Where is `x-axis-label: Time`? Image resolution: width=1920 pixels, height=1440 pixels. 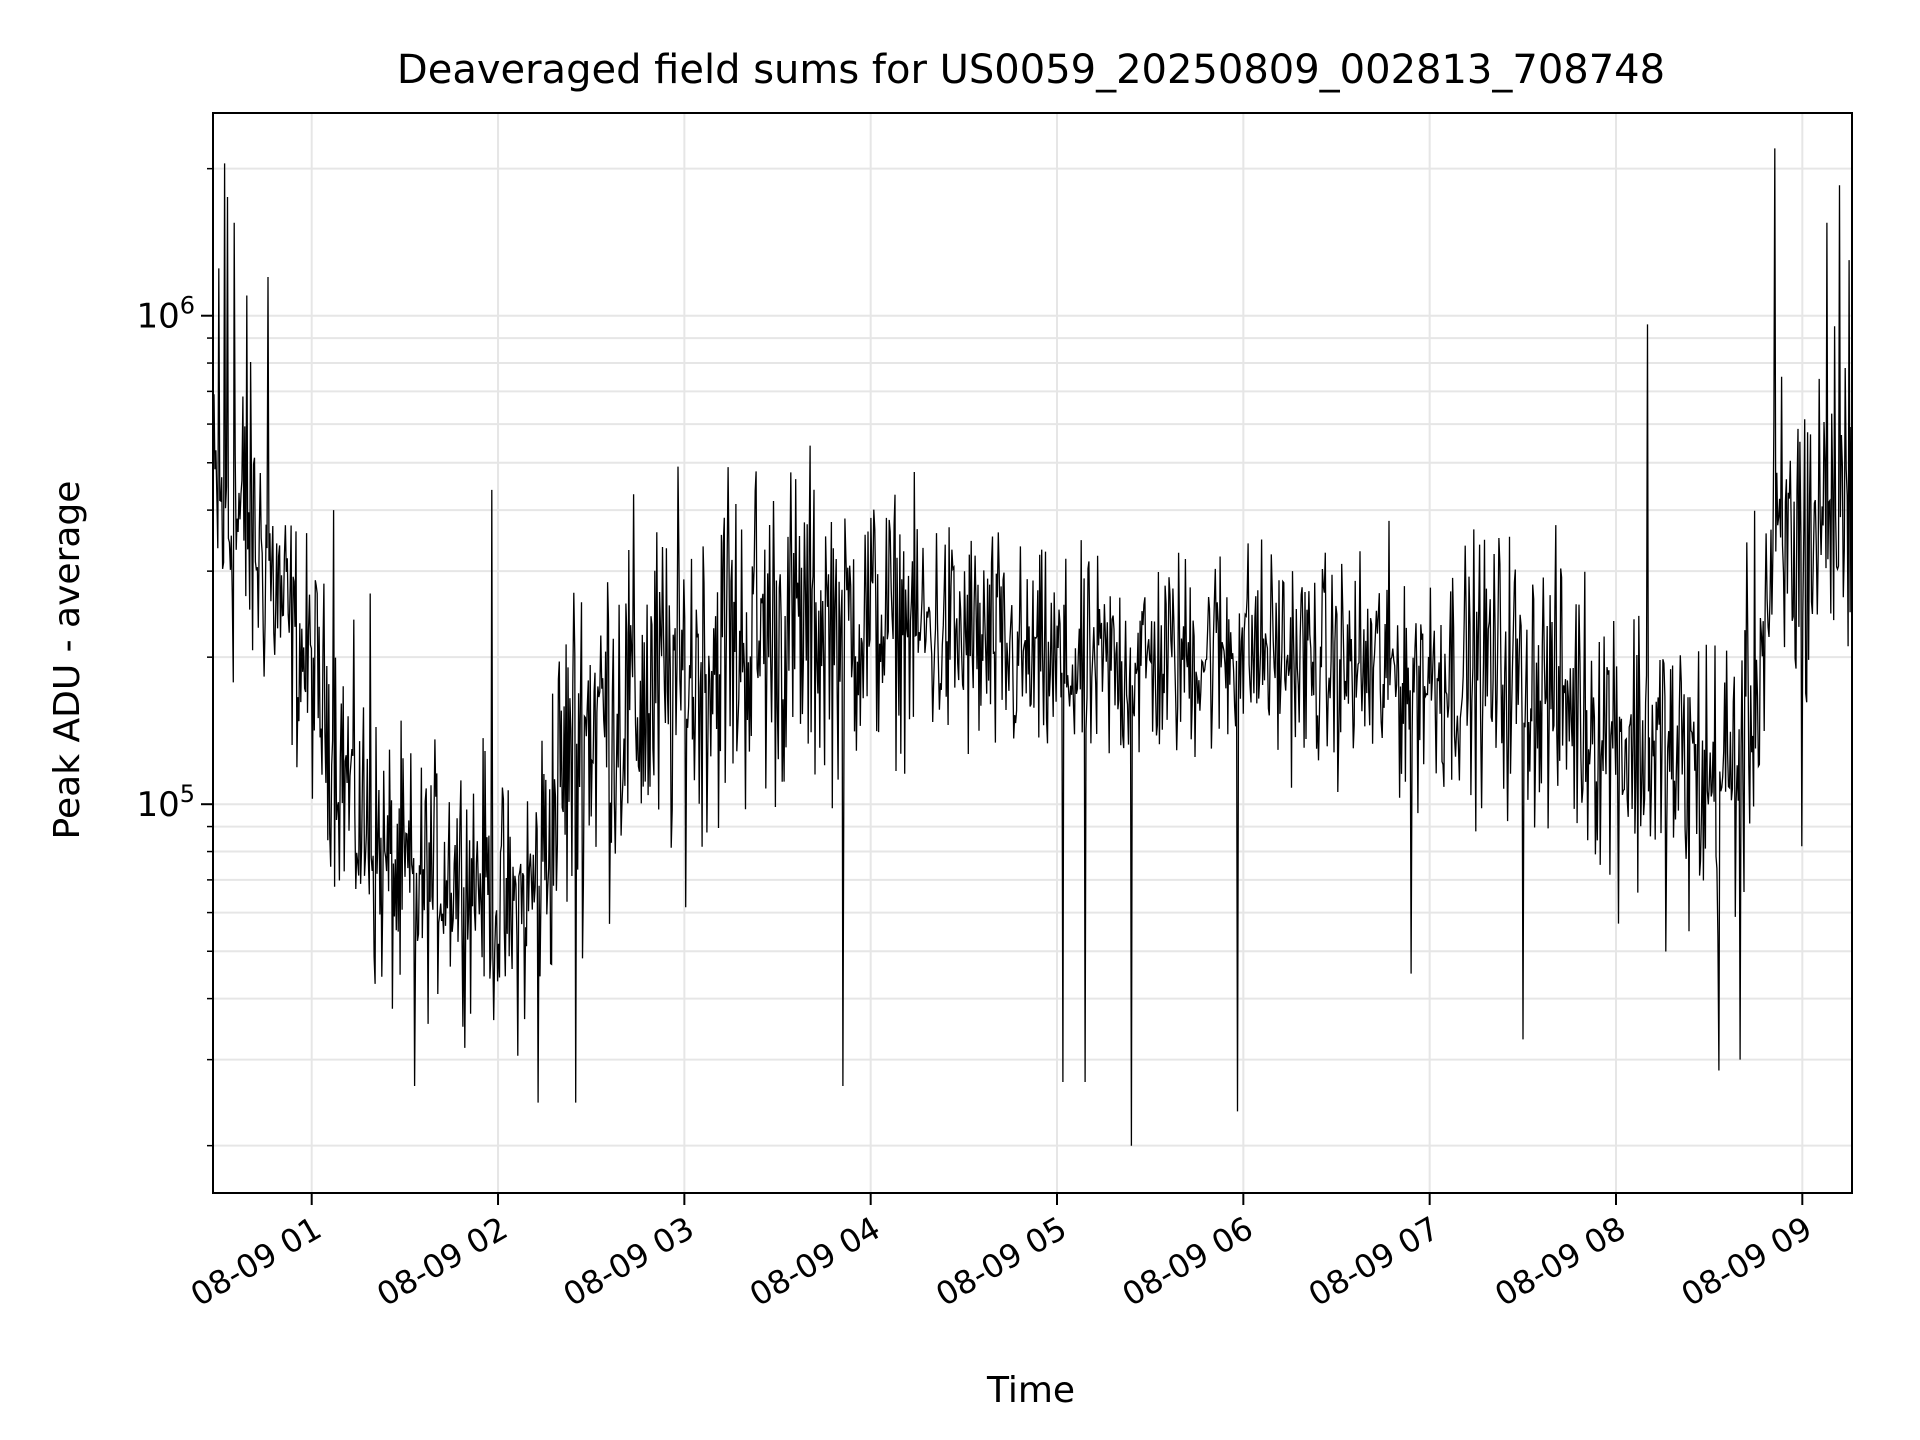 x-axis-label: Time is located at coordinates (1030, 1390).